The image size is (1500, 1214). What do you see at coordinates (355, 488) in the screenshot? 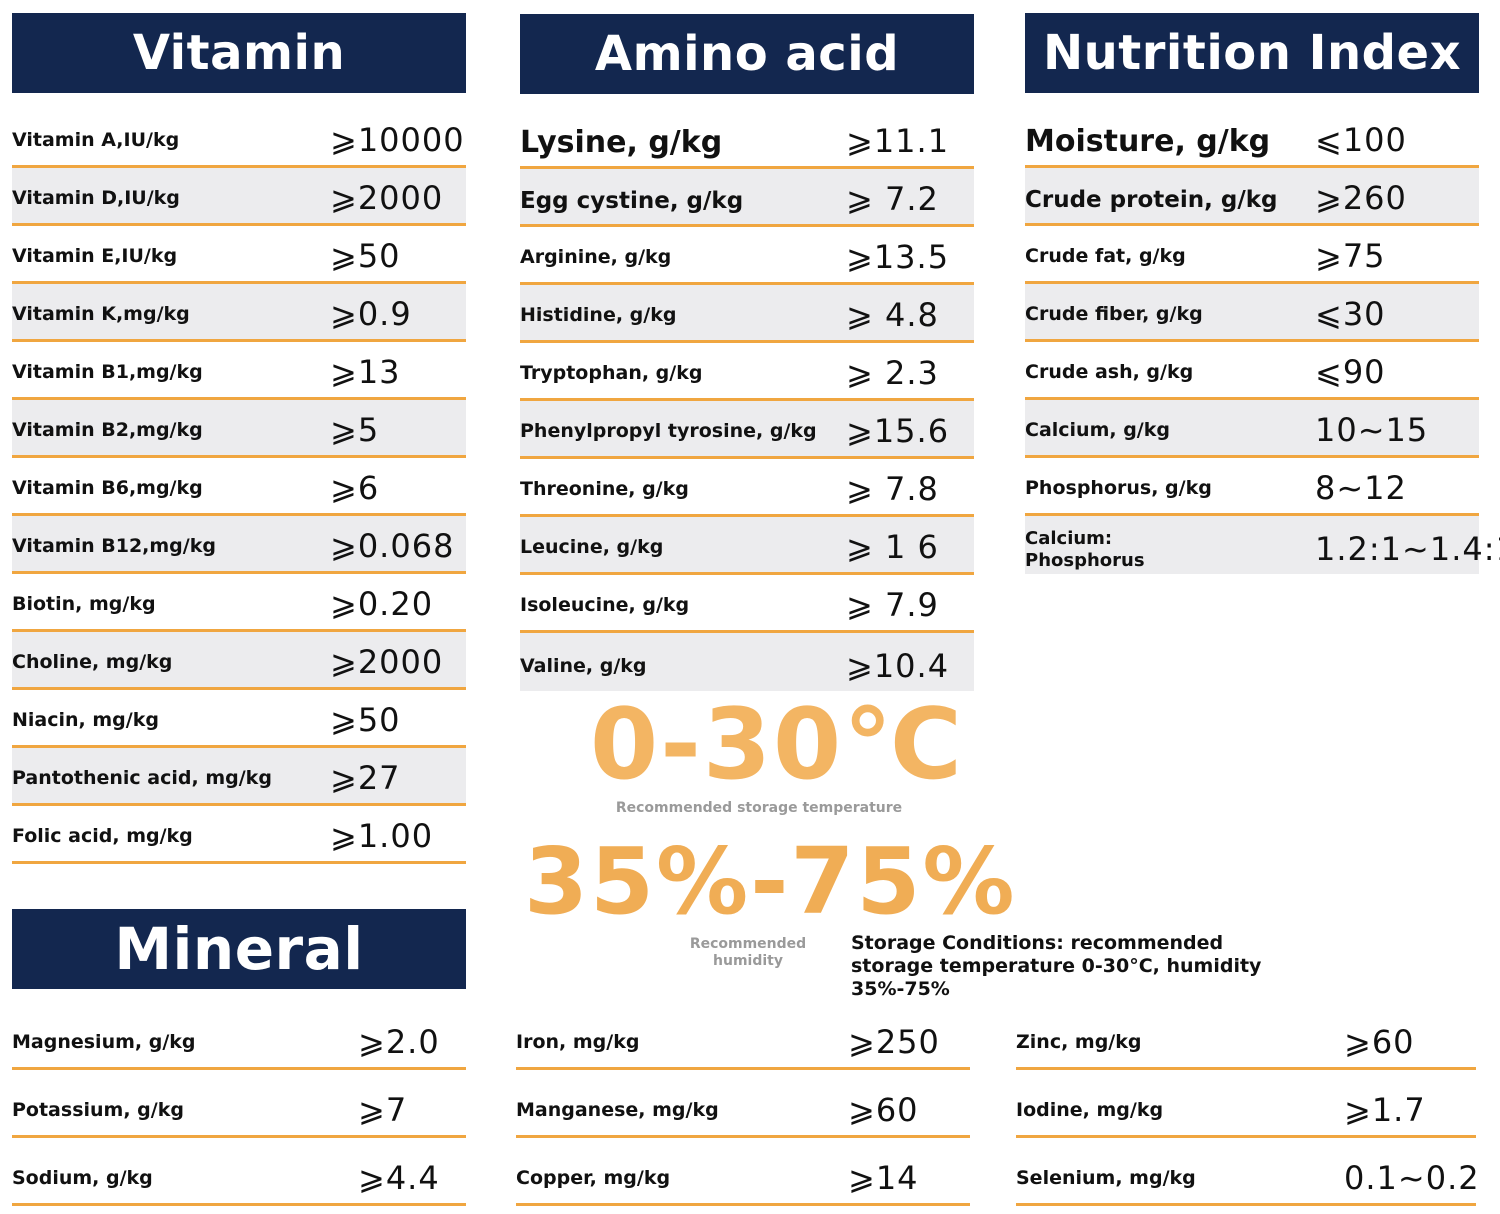
I see `vitamin-value: ⩾6` at bounding box center [355, 488].